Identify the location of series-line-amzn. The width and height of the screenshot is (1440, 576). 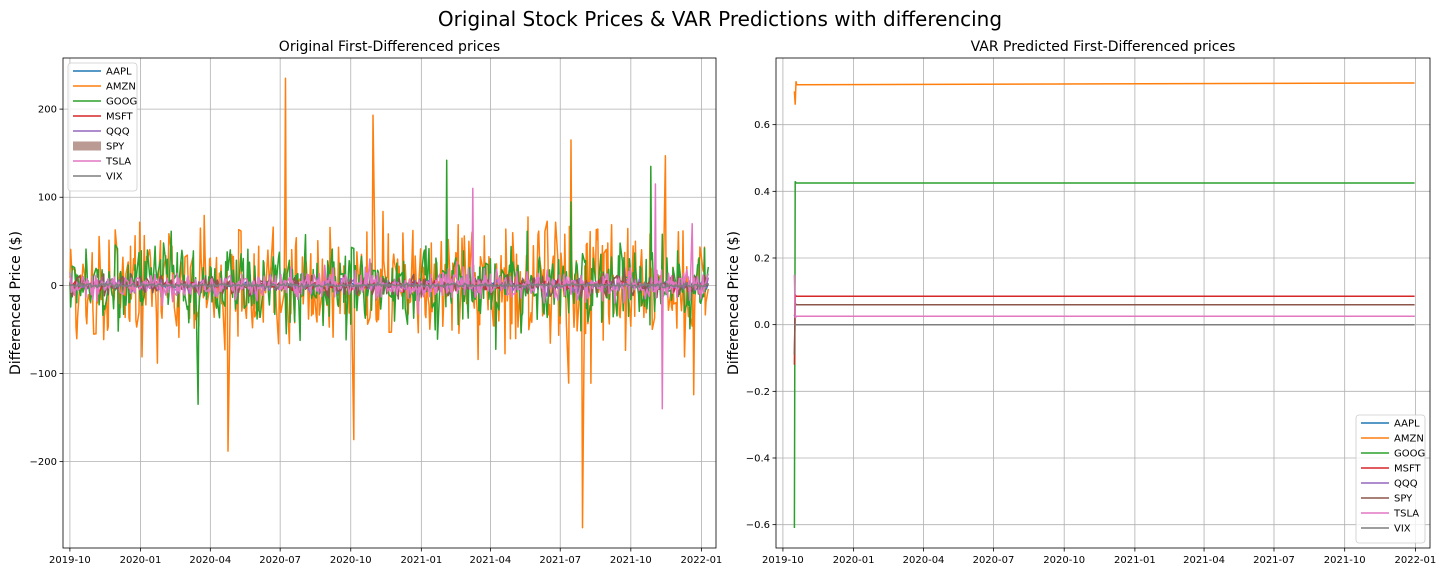
(1104, 93).